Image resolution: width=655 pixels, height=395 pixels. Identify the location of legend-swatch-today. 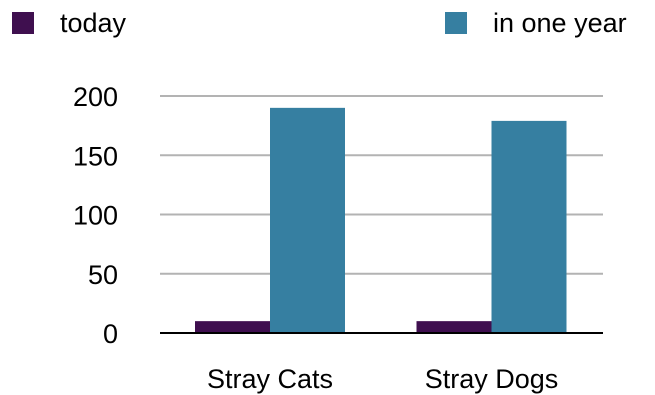
(23, 23).